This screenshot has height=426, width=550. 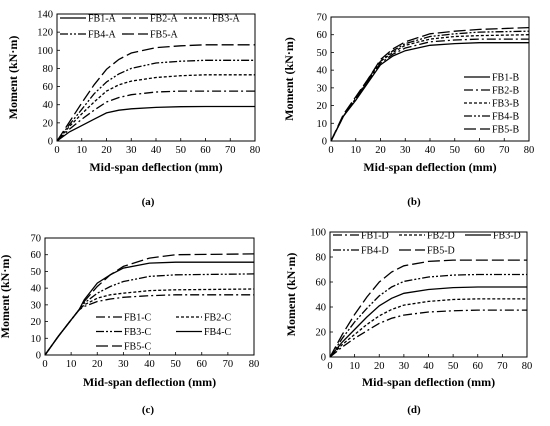 I want to click on panel-label: (b), so click(x=414, y=202).